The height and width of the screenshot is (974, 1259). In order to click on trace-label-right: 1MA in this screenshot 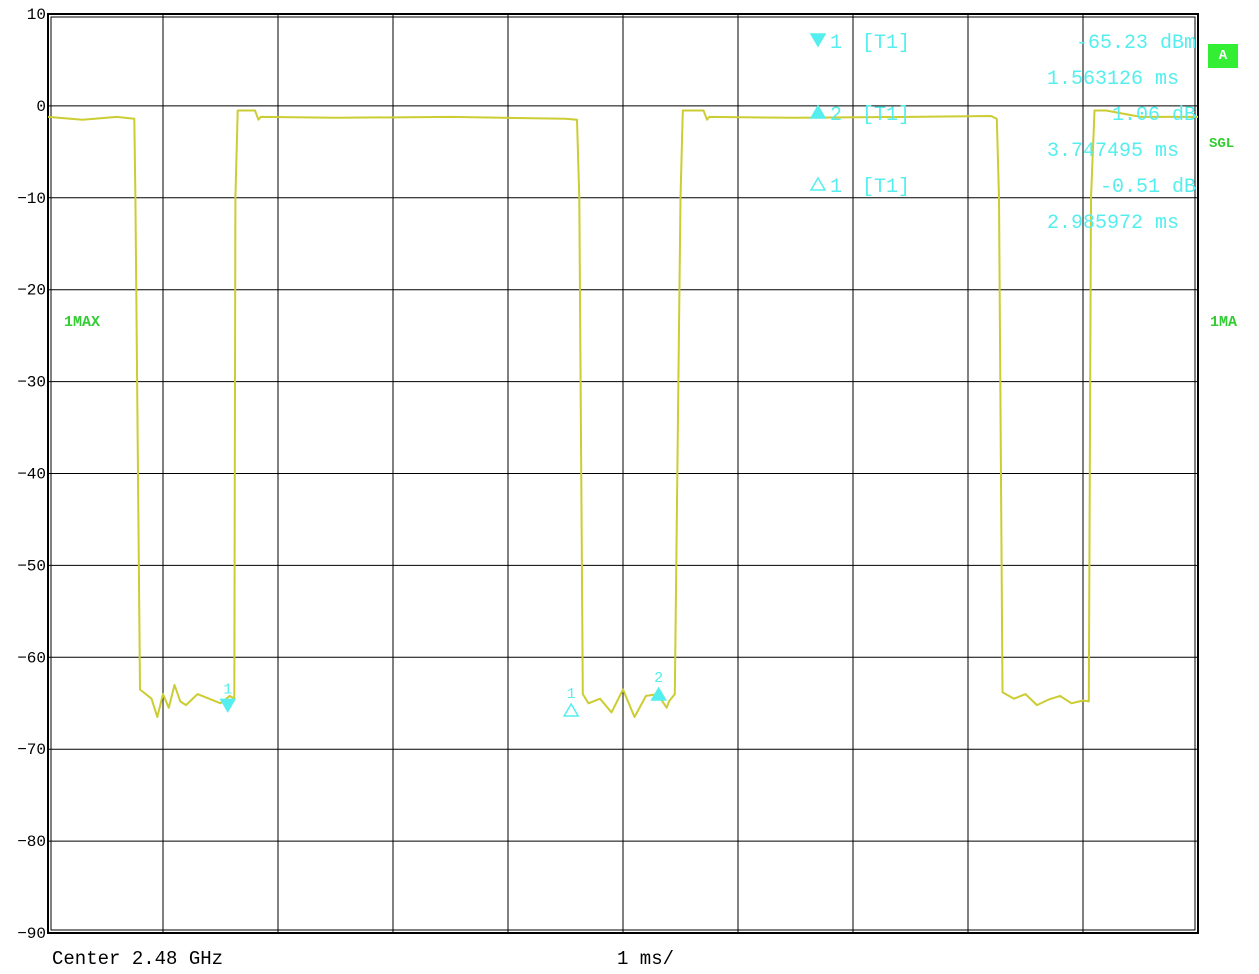, I will do `click(1224, 322)`.